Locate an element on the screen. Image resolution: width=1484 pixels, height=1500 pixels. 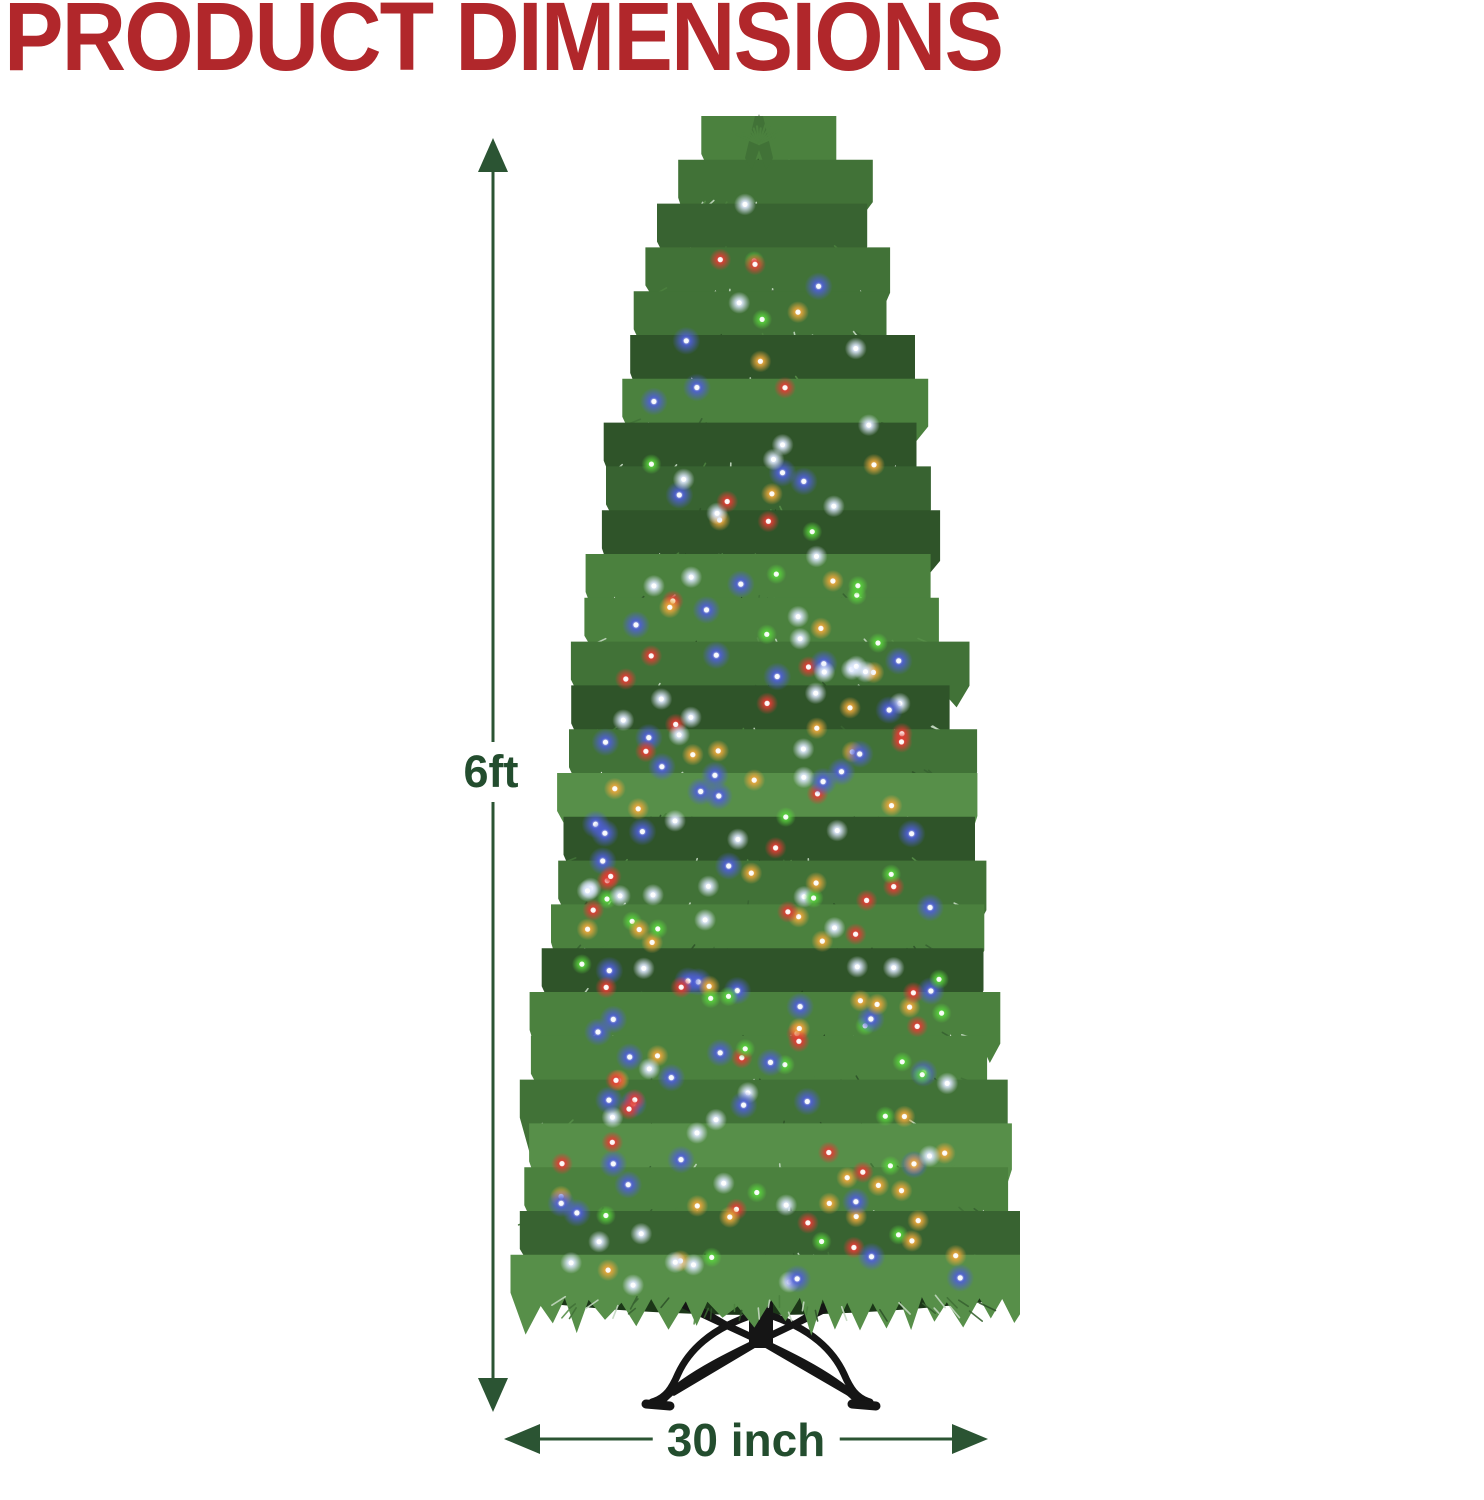
page-title: PRODUCT DIMENSIONS is located at coordinates (504, 45).